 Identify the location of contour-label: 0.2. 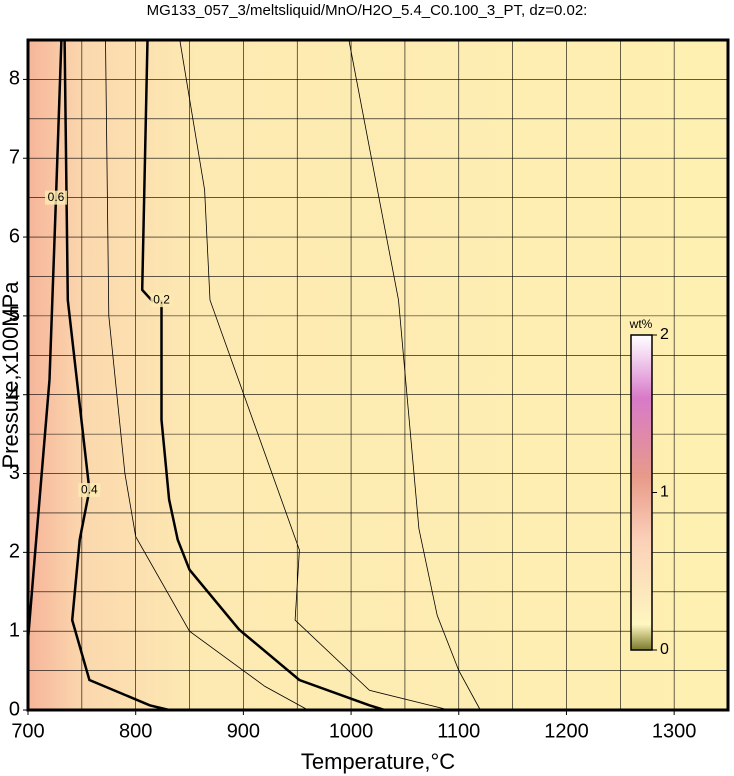
(161, 299).